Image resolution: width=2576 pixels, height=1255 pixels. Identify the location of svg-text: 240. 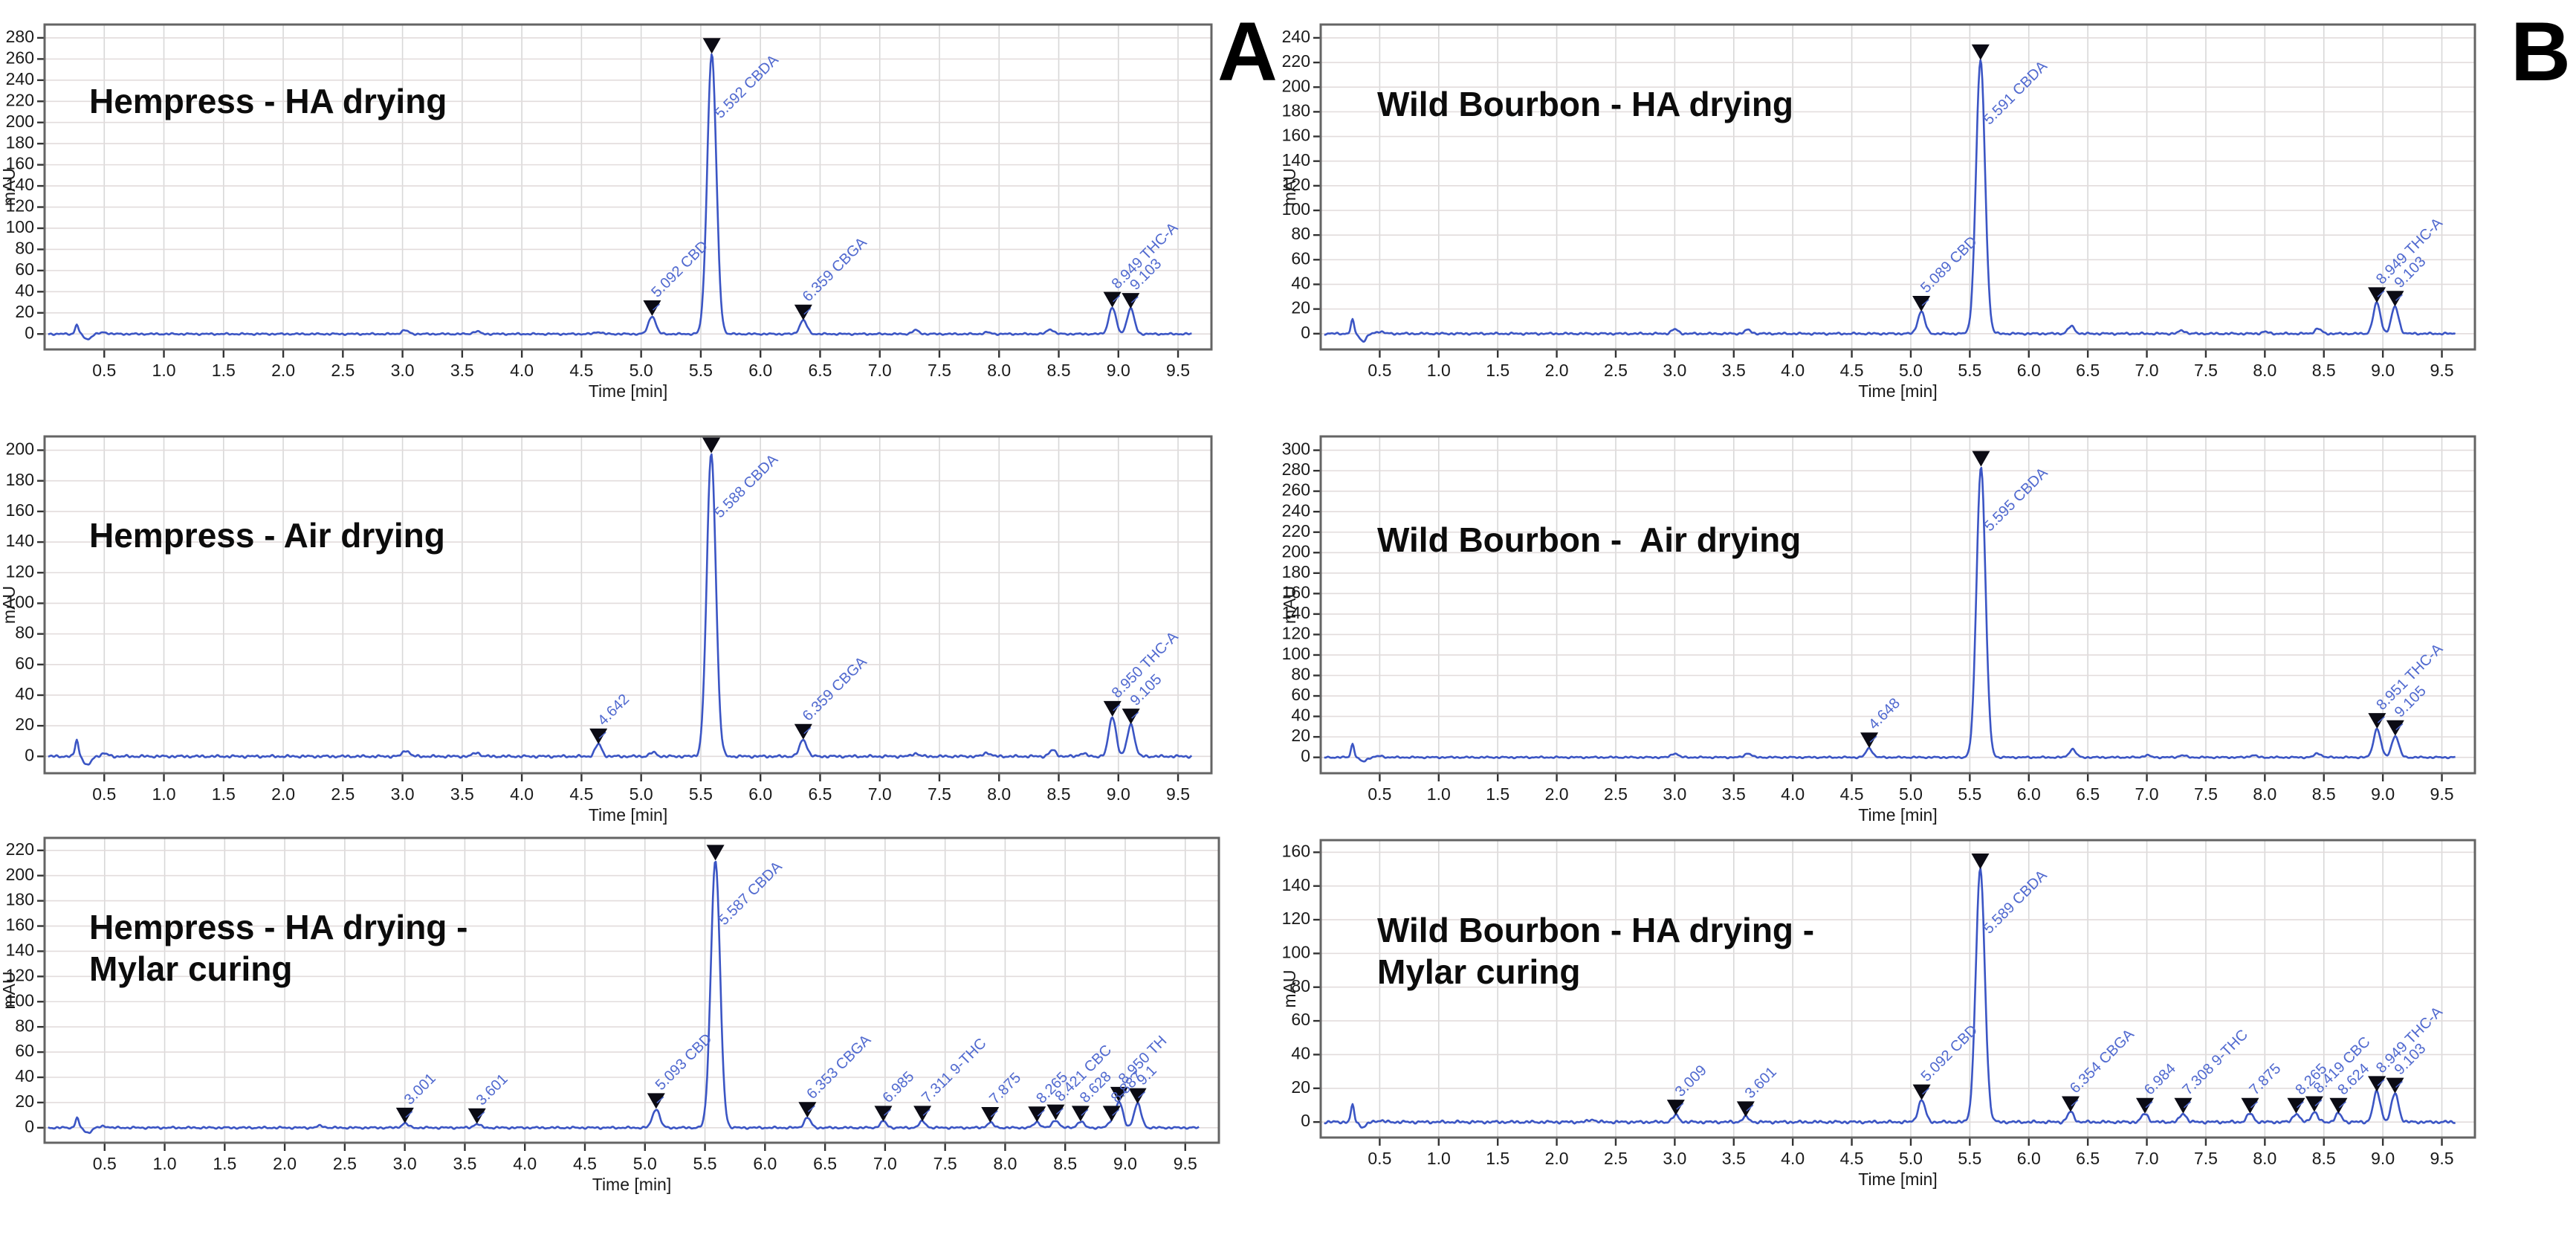
(1296, 510).